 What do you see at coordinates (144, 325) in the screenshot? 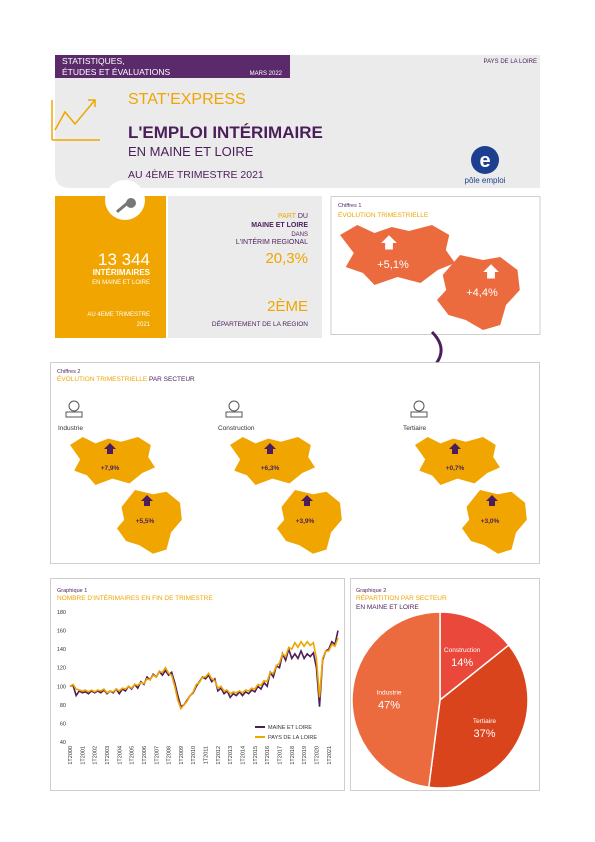
I see `kpi-period: 2021` at bounding box center [144, 325].